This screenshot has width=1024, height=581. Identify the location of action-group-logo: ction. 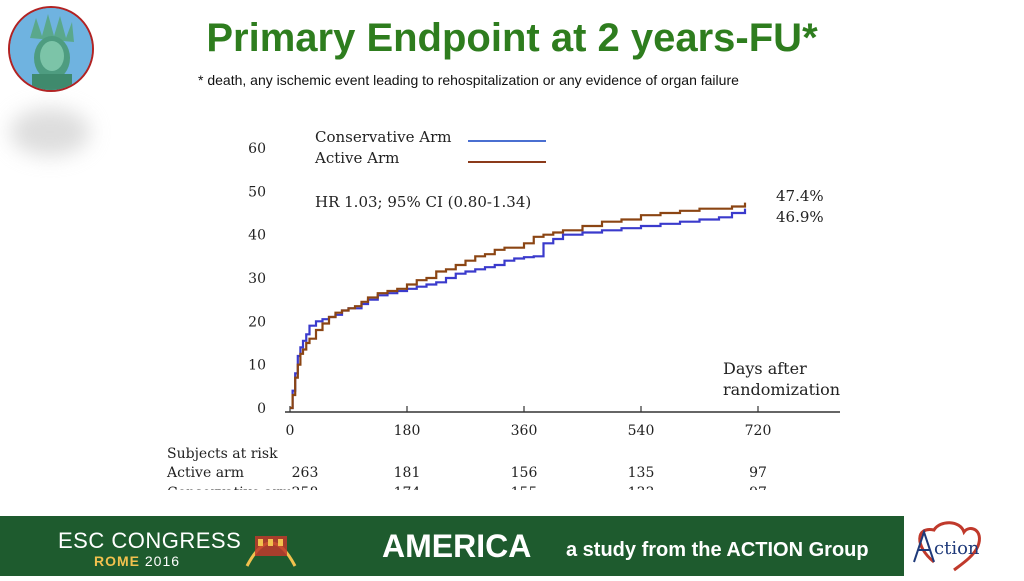
(964, 546).